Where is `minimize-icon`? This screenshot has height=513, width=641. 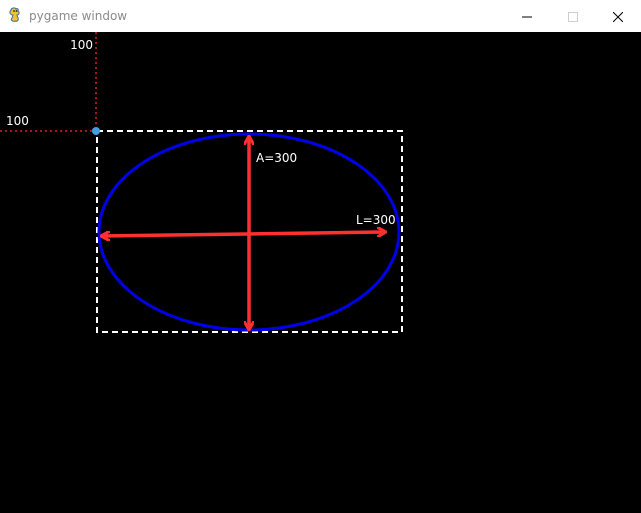
minimize-icon is located at coordinates (527, 16).